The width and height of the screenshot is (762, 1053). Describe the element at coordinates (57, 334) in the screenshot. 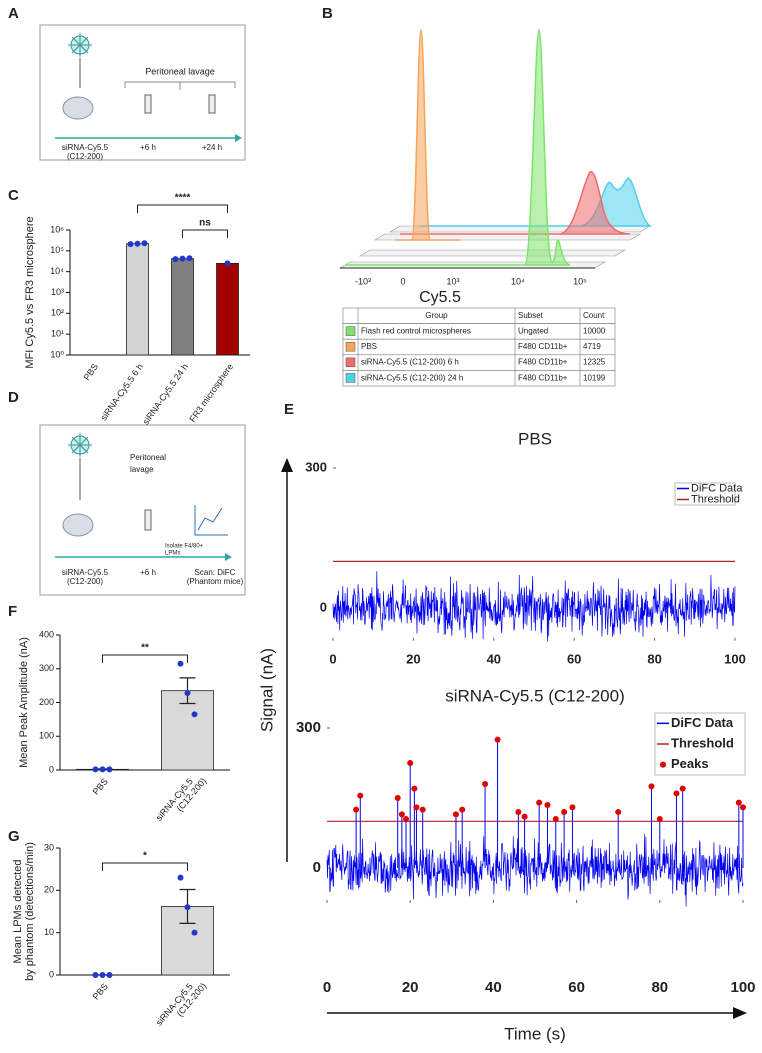

I see `y-tick-label: 10¹` at that location.